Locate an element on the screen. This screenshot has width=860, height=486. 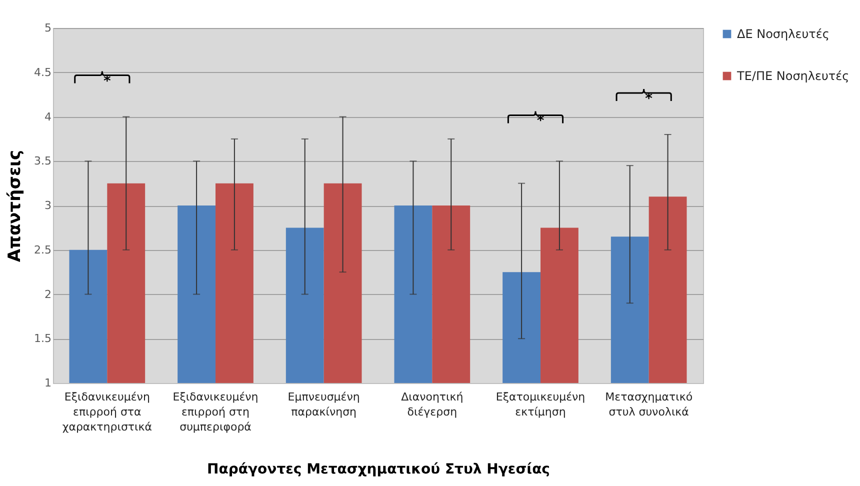
y-tick-label: 3.5 is located at coordinates (43, 161).